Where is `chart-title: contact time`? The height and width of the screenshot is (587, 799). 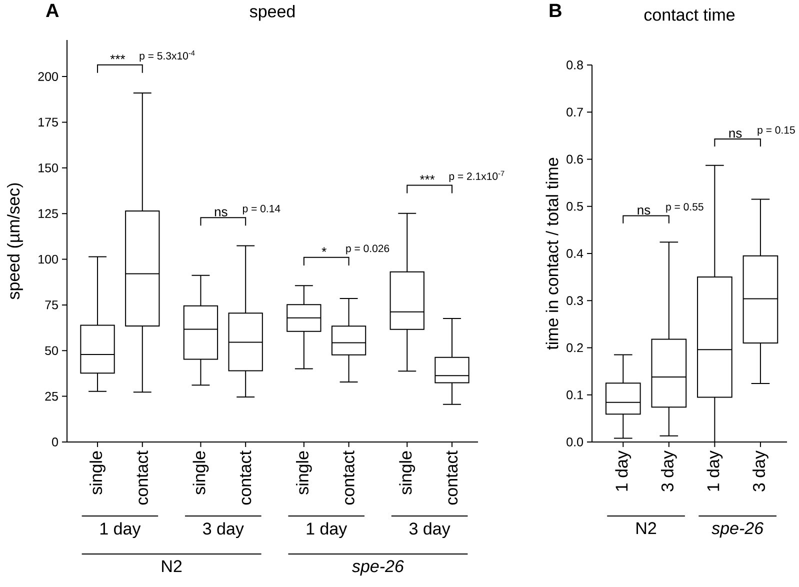
chart-title: contact time is located at coordinates (689, 14).